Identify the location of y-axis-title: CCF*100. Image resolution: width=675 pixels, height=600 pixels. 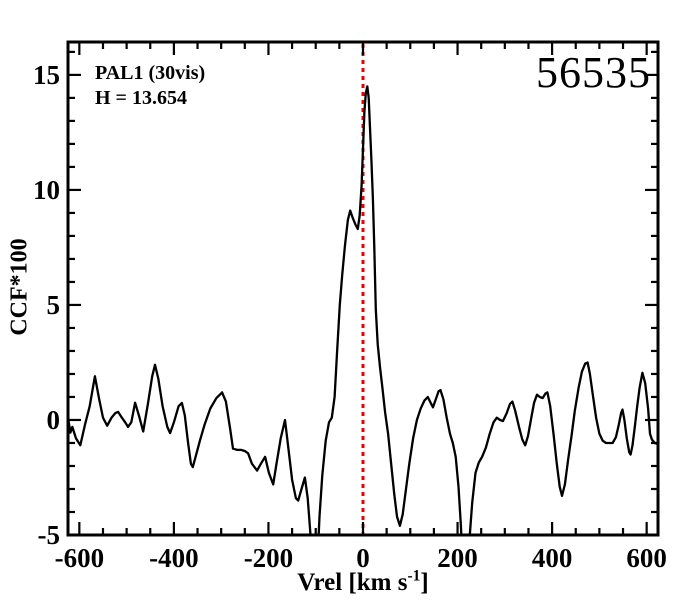
(19, 287).